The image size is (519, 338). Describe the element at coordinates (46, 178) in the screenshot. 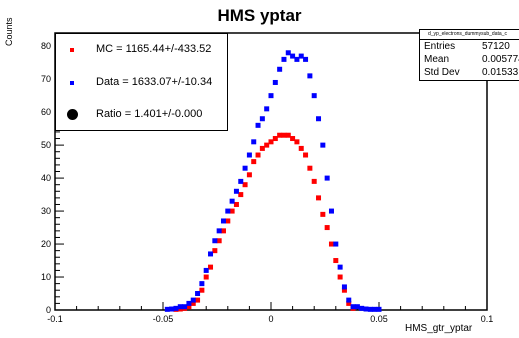

I see `y-tick-label: 40` at that location.